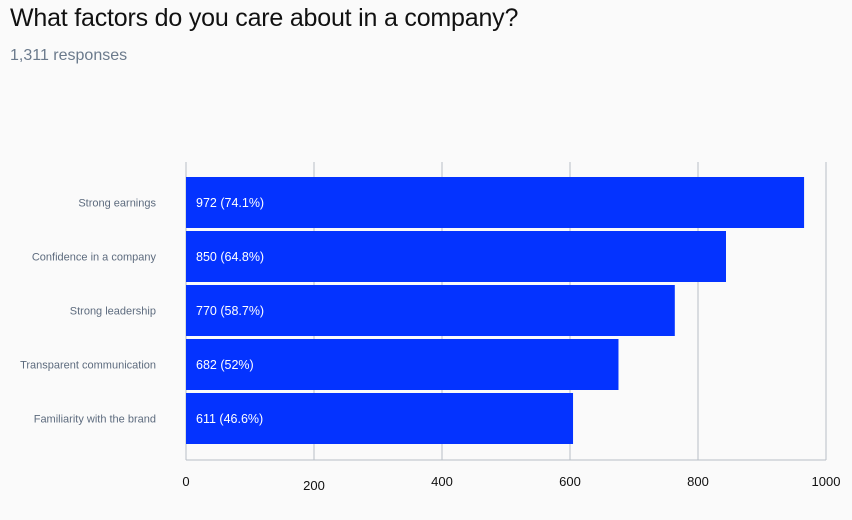 The height and width of the screenshot is (520, 852). I want to click on category-label: Confidence in a company, so click(94, 258).